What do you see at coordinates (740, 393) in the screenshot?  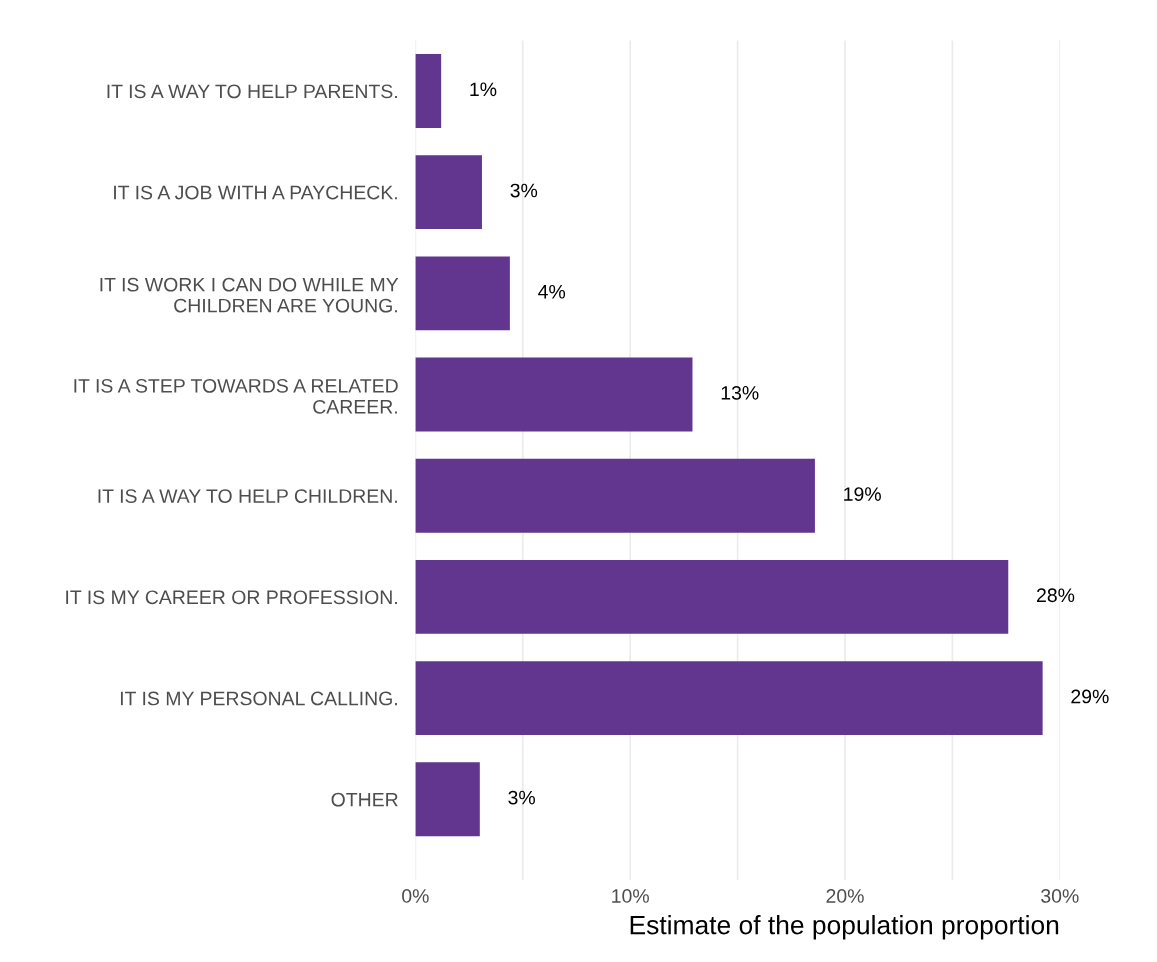 I see `data-label: 13%` at bounding box center [740, 393].